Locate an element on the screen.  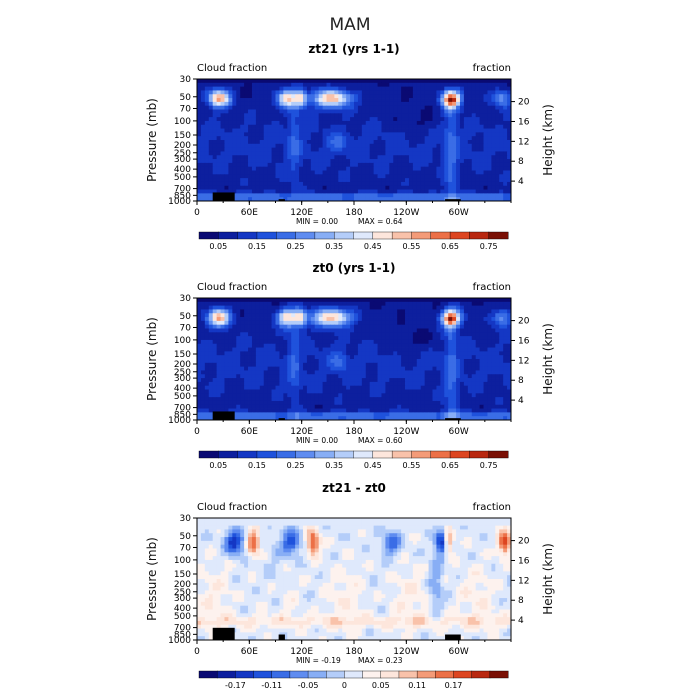
max-value: MAX = 0.64 is located at coordinates (380, 221).